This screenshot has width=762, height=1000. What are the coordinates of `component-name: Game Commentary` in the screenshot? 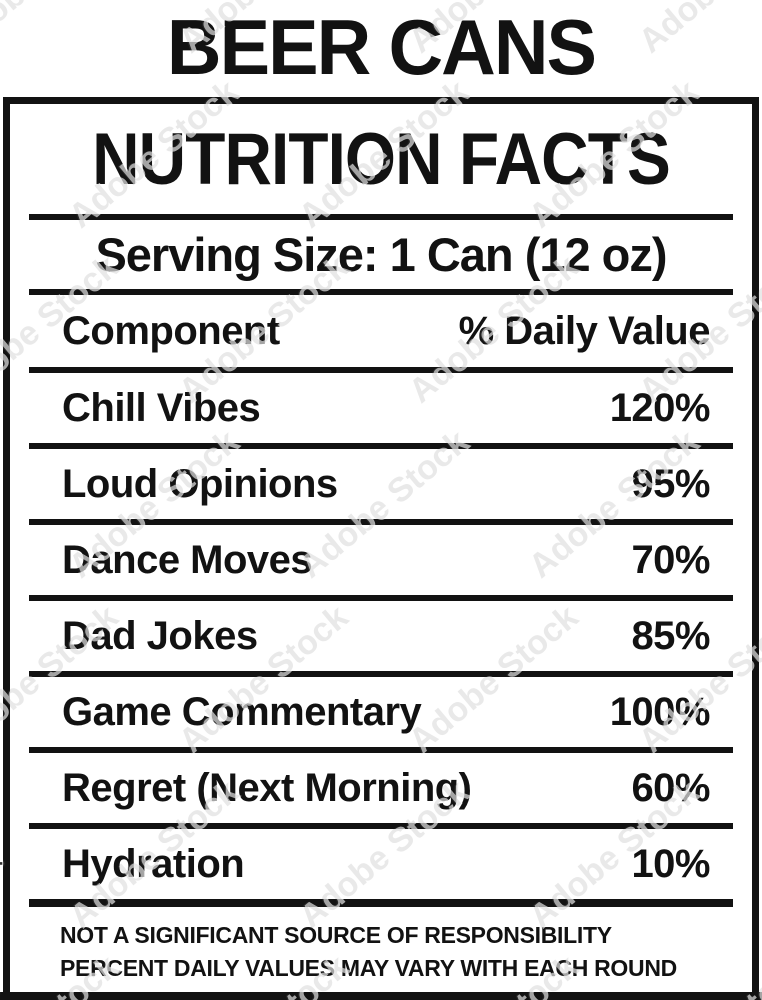 It's located at (242, 711).